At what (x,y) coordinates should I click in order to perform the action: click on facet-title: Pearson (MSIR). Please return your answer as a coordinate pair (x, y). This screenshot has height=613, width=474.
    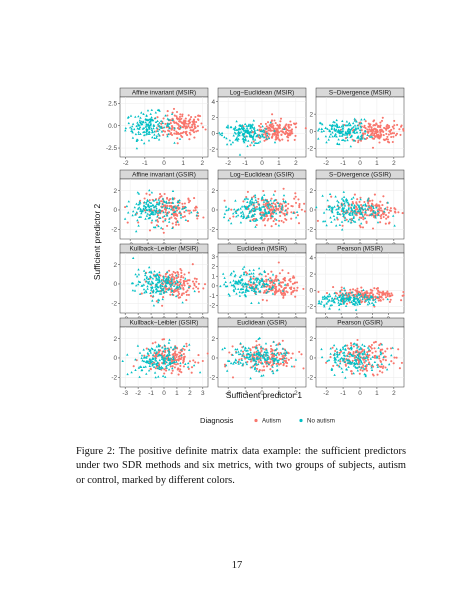
    Looking at the image, I should click on (360, 249).